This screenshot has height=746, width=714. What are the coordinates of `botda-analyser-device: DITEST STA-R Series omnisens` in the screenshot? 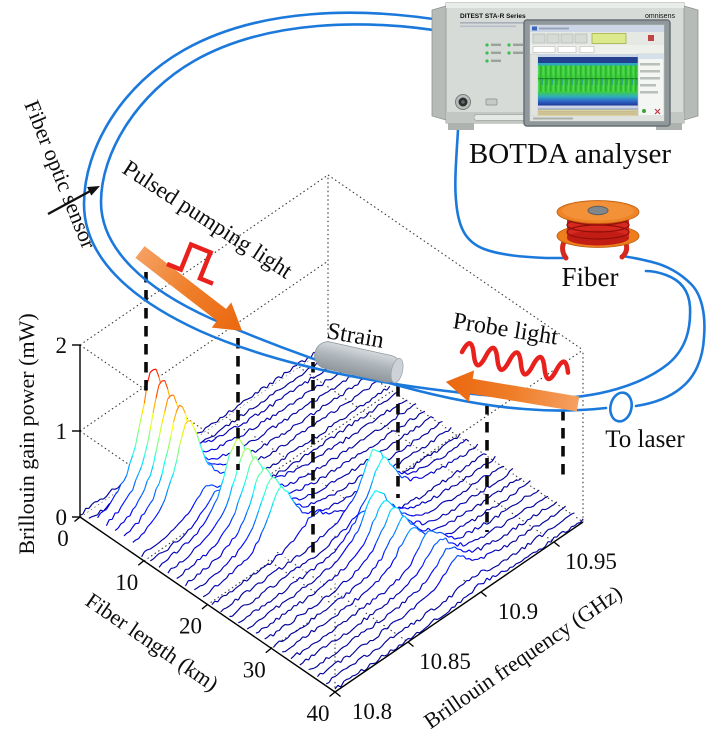 It's located at (565, 66).